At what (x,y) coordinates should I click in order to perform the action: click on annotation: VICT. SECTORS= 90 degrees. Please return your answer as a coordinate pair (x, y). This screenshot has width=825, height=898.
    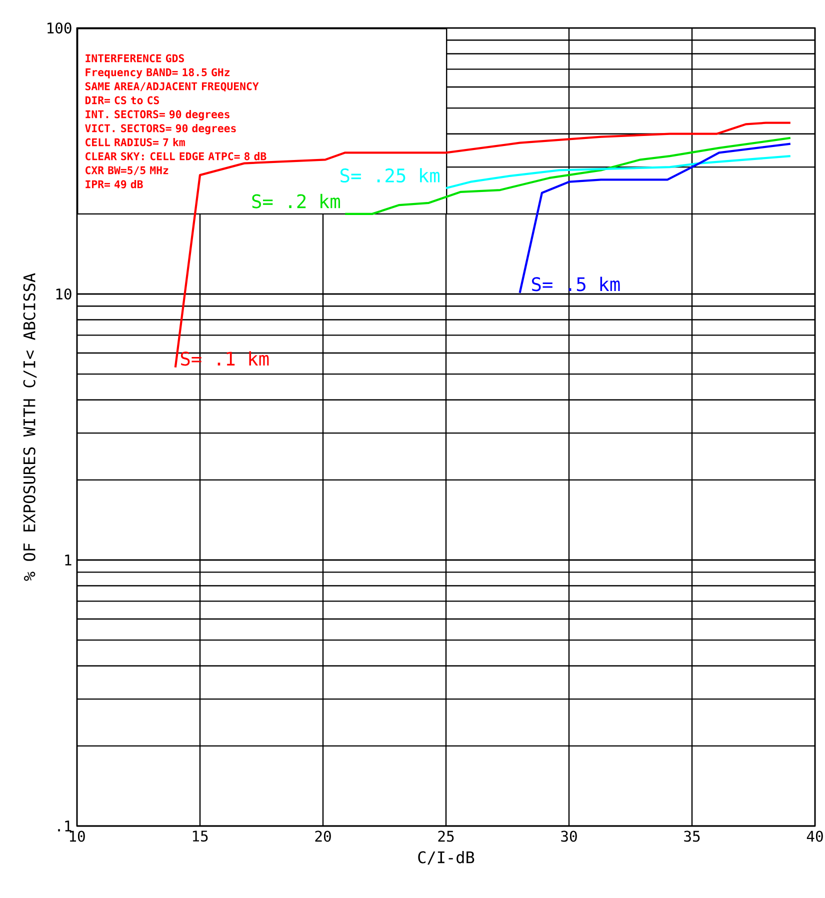
    Looking at the image, I should click on (160, 129).